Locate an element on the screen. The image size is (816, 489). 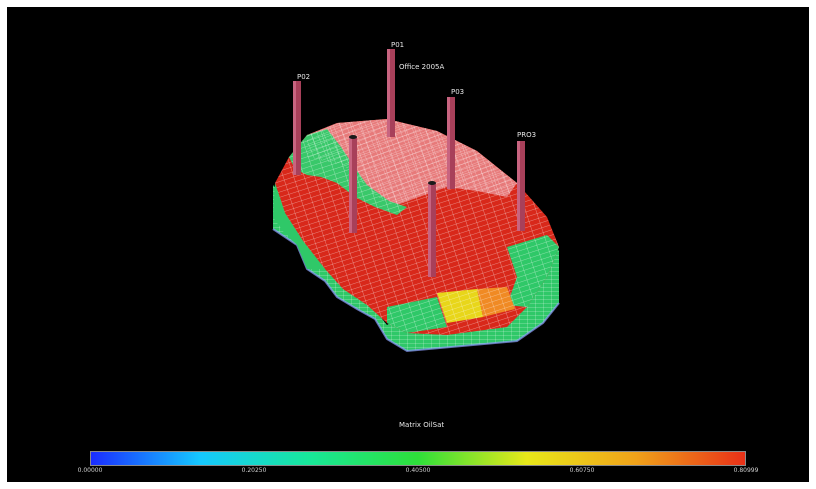
well-label-p02: P02 is located at coordinates (304, 77).